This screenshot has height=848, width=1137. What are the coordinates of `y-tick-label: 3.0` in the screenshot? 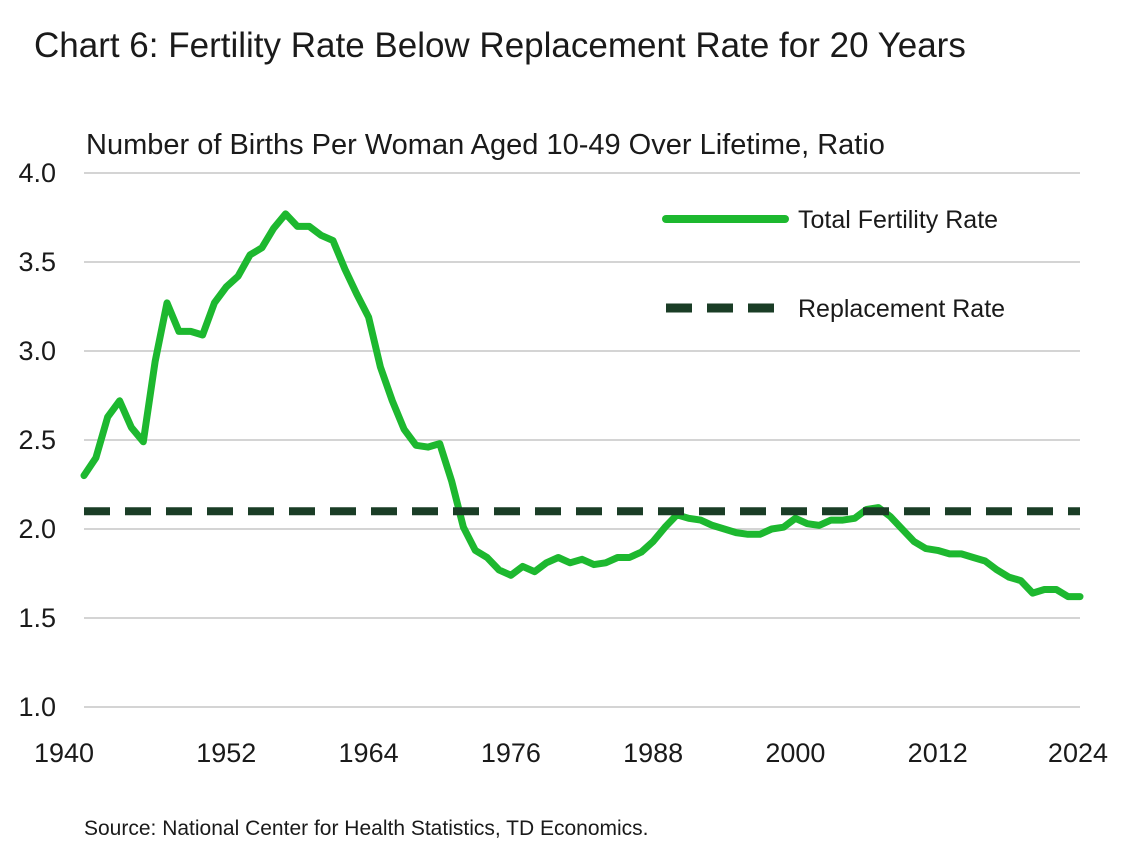 It's located at (37, 351).